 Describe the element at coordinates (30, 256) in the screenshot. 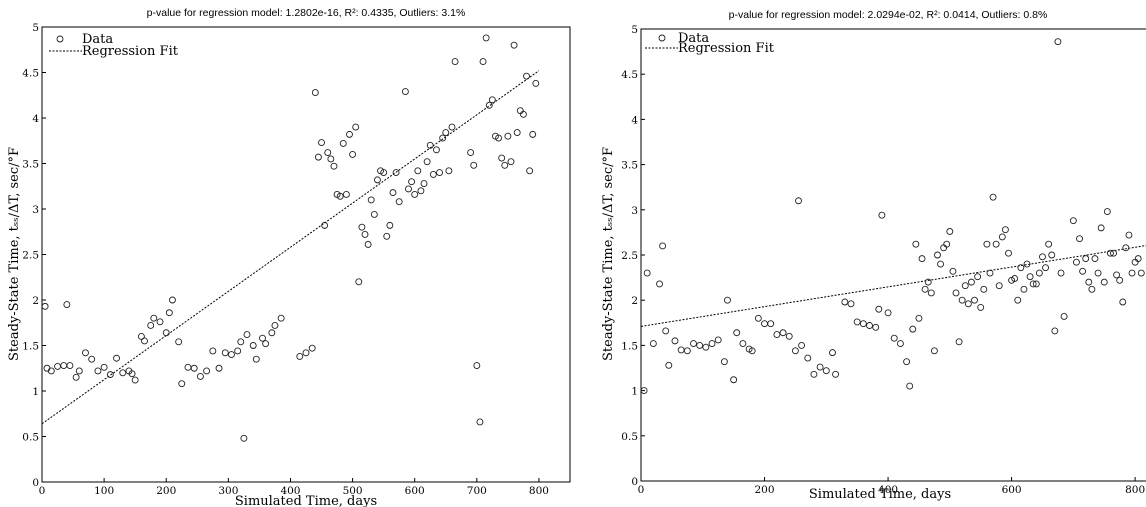

I see `left-y-tick-label: 2.5` at that location.